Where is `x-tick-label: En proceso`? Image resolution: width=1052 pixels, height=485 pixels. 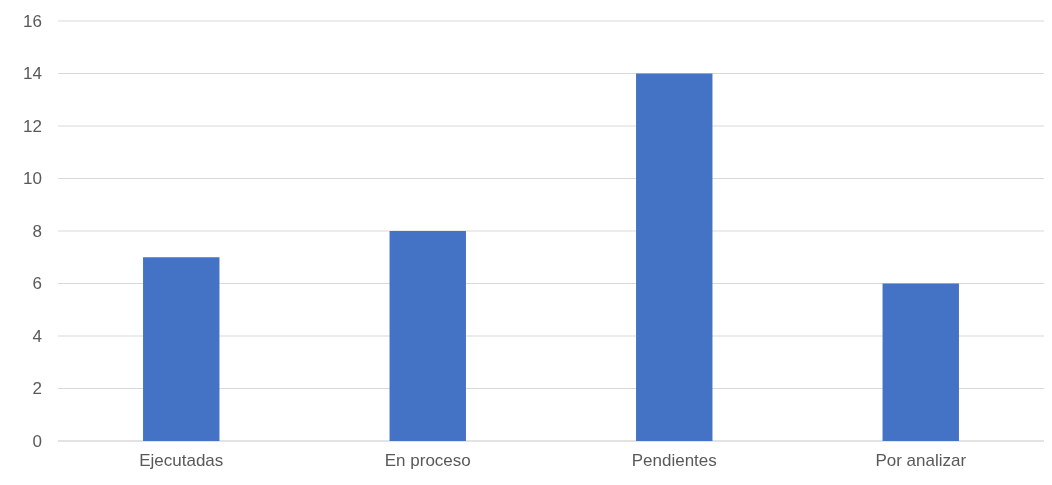
x-tick-label: En proceso is located at coordinates (427, 460).